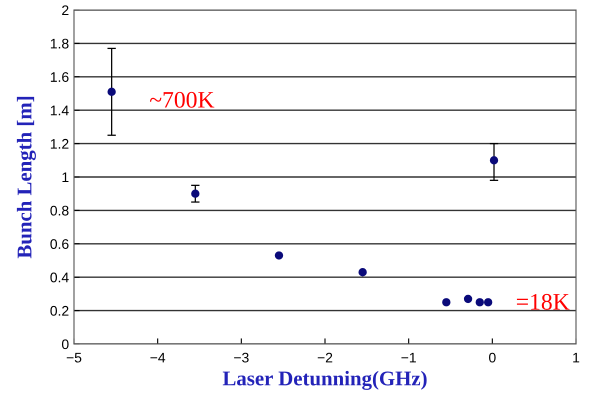 This screenshot has width=590, height=412. I want to click on y-axis-title: Bunch Length [m], so click(26, 177).